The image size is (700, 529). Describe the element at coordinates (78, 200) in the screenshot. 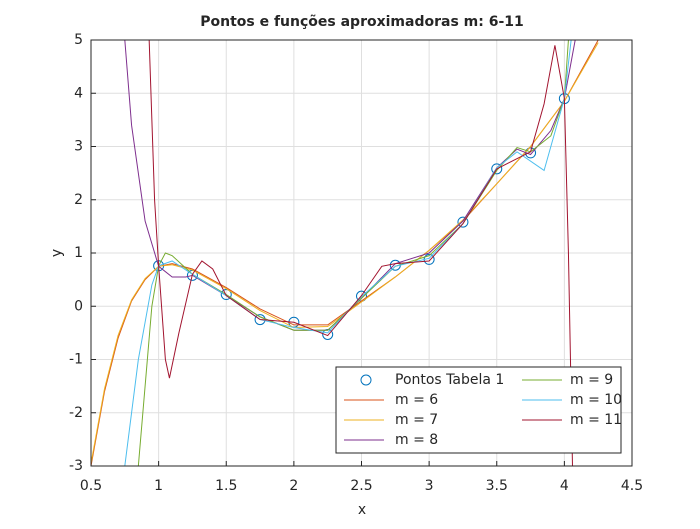

I see `y-tick-label: 2` at that location.